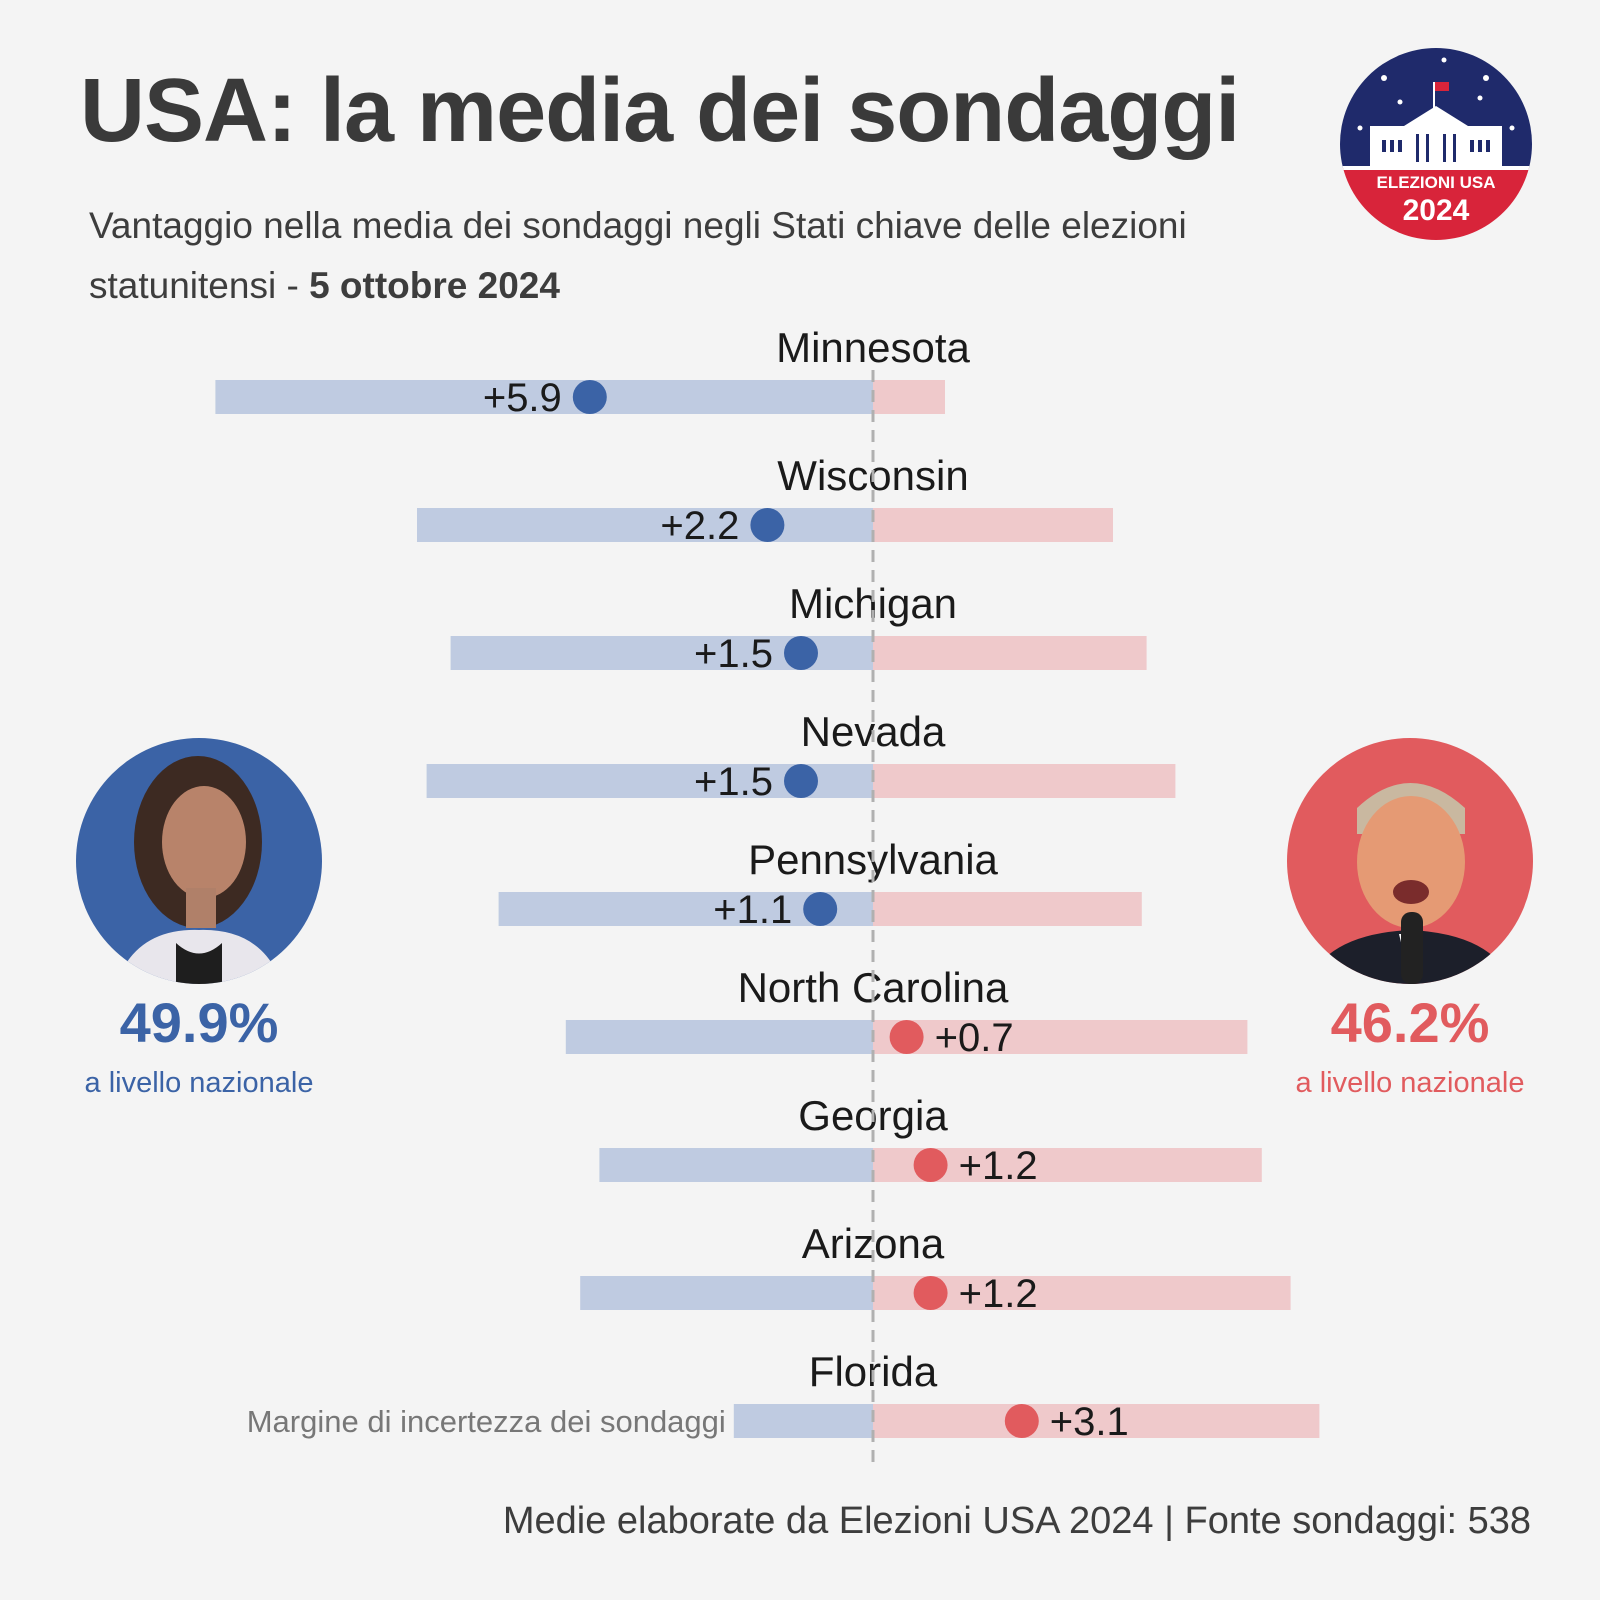 The height and width of the screenshot is (1600, 1600). Describe the element at coordinates (522, 398) in the screenshot. I see `lead-label: +5.9` at that location.